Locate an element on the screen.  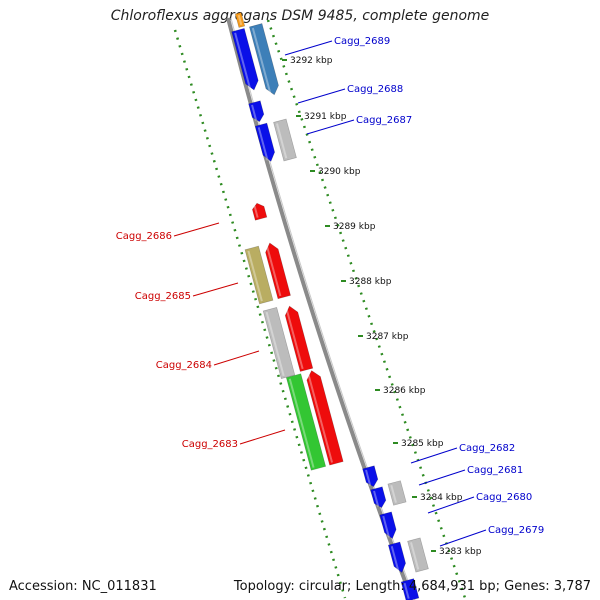
kbp-label: 3289 kbp is located at coordinates (354, 227).